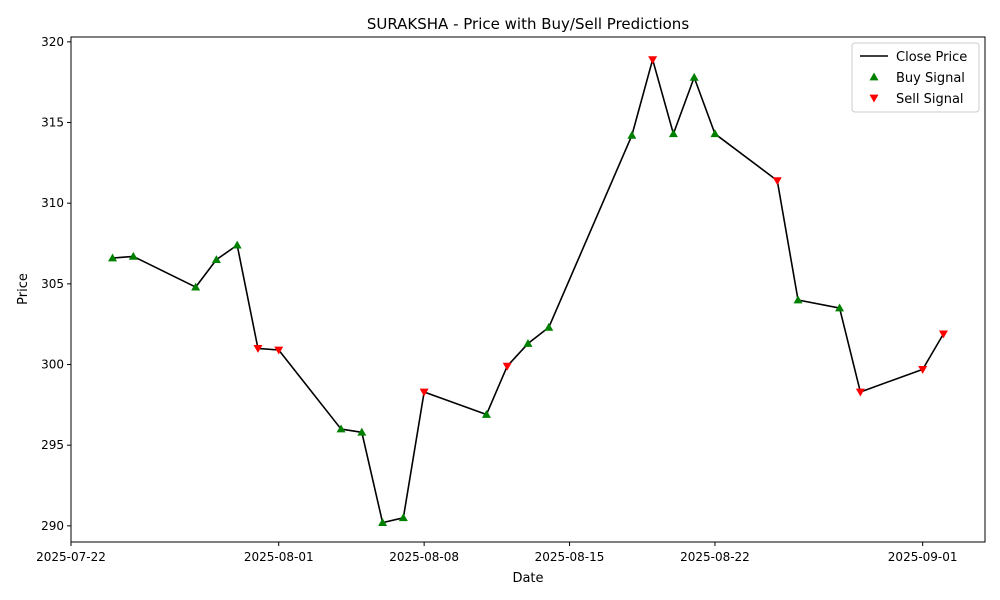  Describe the element at coordinates (570, 557) in the screenshot. I see `x-tick-label: 2025-08-15` at that location.